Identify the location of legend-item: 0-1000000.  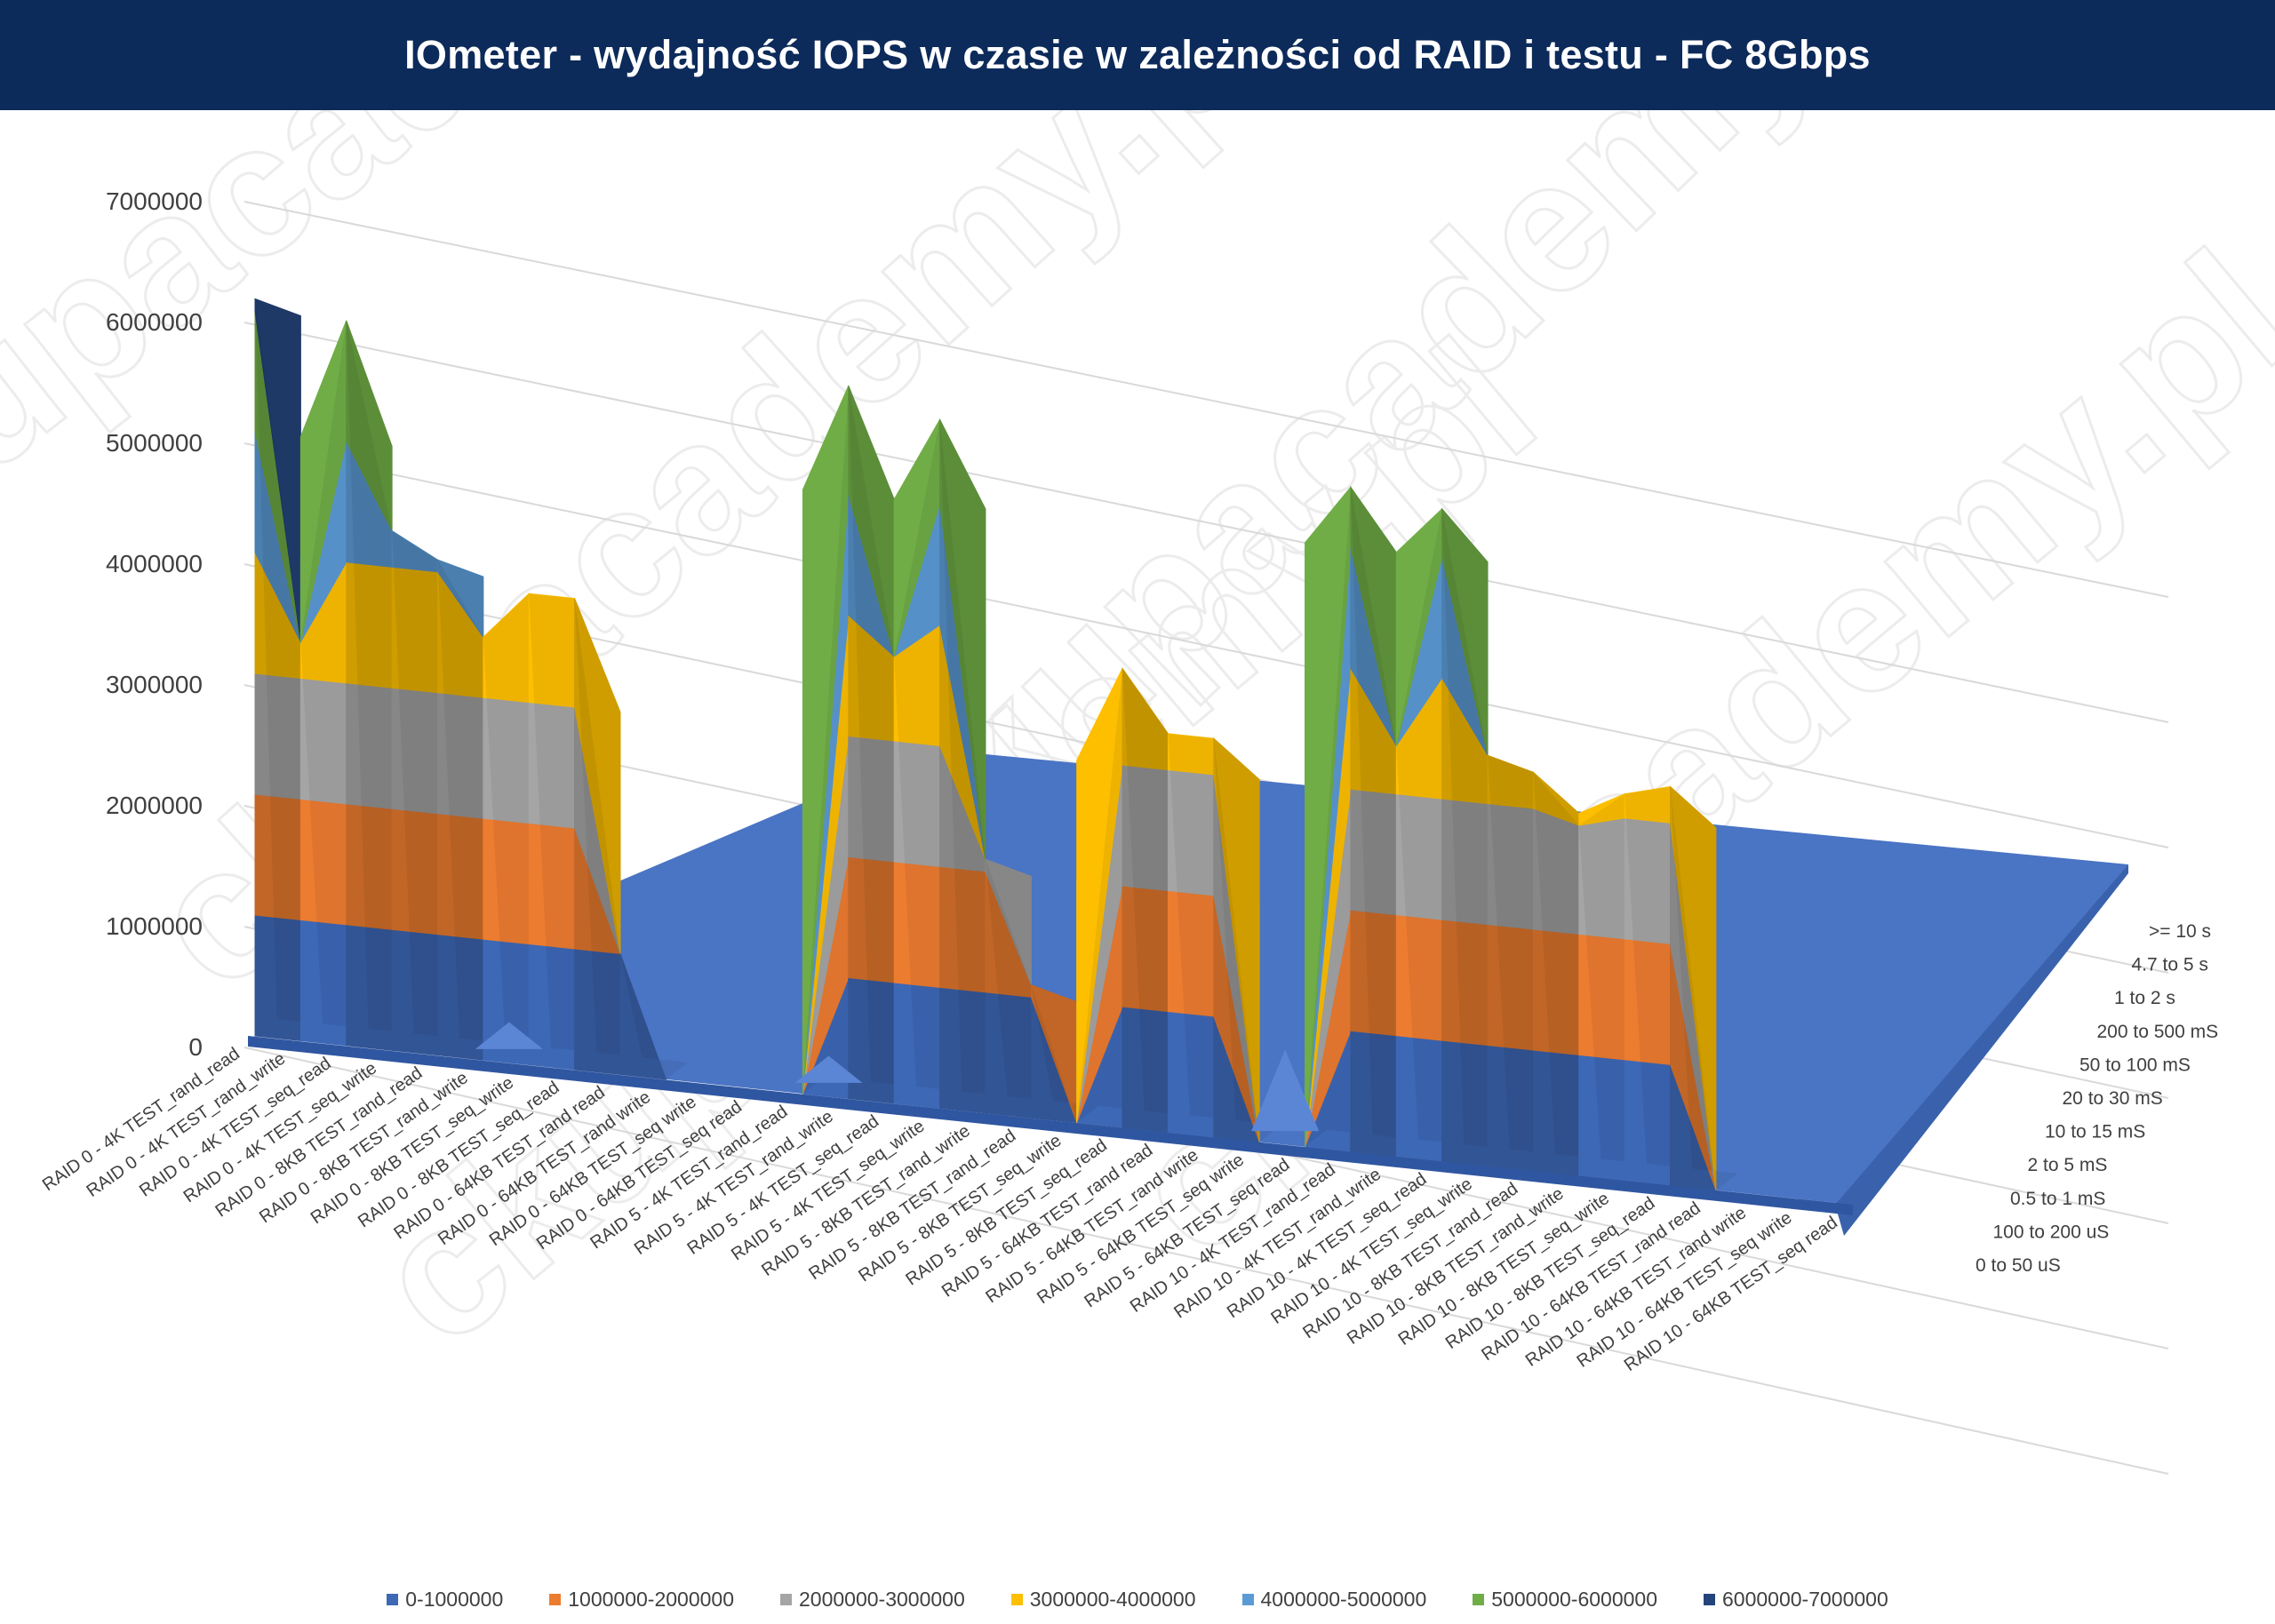
(445, 1600).